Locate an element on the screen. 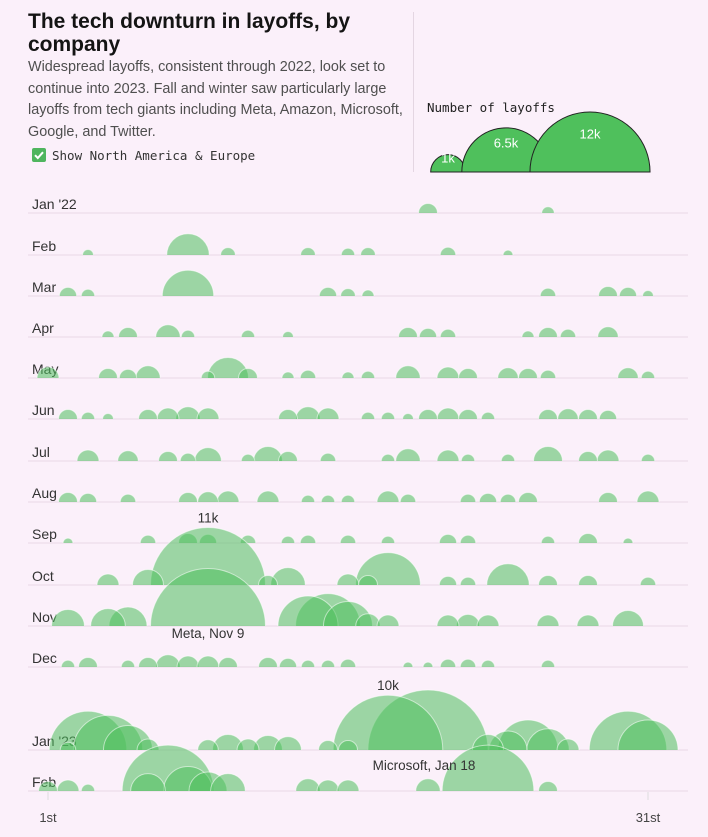 The image size is (708, 837). month-label: Aug is located at coordinates (44, 493).